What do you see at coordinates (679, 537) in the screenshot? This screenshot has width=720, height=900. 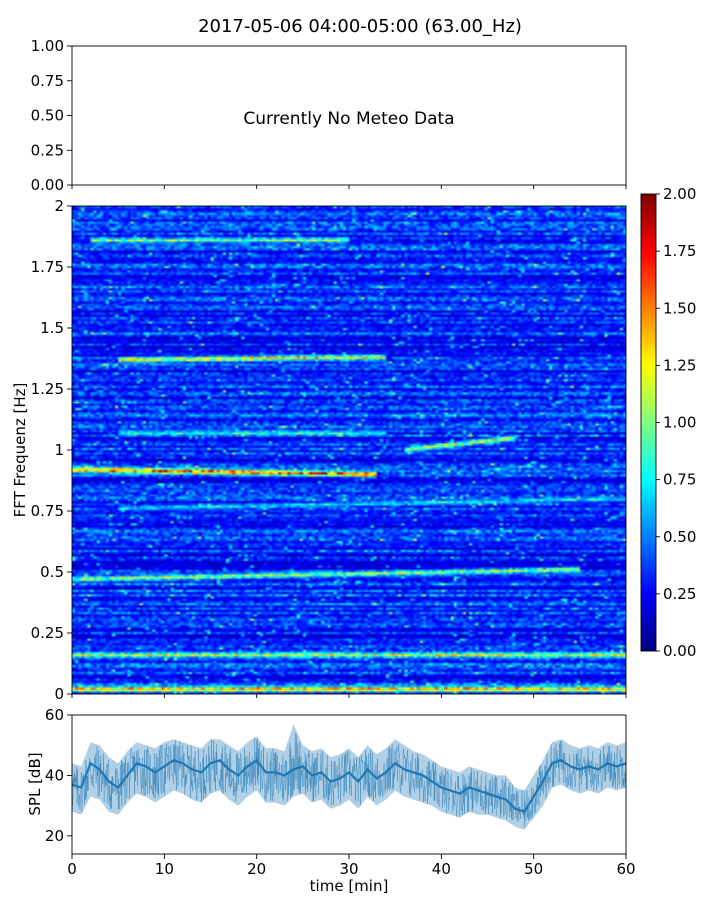 I see `colorbar-tick-label: 0.50` at bounding box center [679, 537].